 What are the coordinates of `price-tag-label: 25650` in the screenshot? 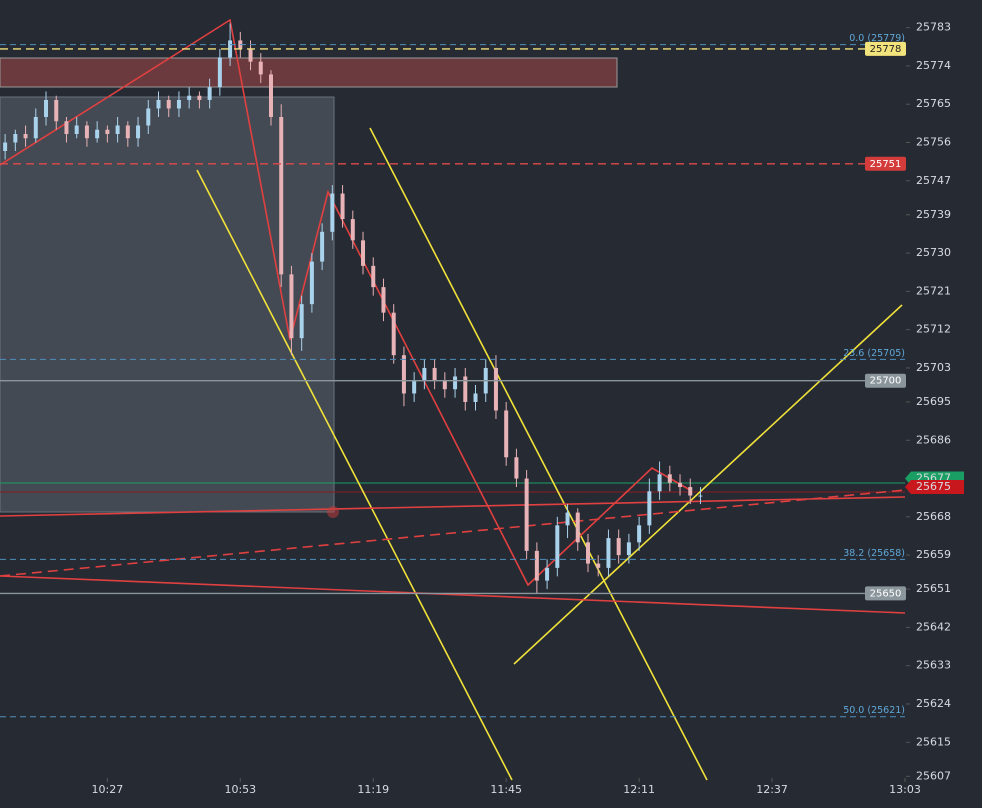 It's located at (886, 593).